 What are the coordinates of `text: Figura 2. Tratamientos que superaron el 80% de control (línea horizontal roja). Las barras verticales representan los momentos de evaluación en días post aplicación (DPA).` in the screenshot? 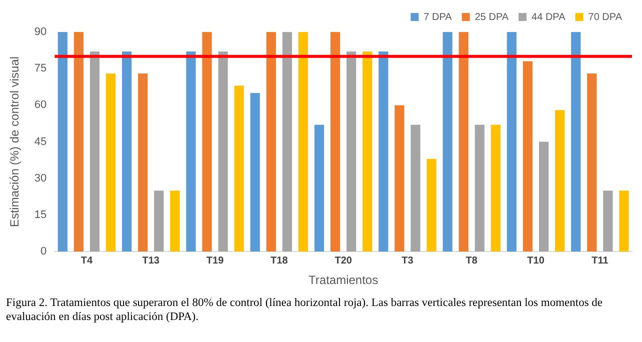 It's located at (305, 310).